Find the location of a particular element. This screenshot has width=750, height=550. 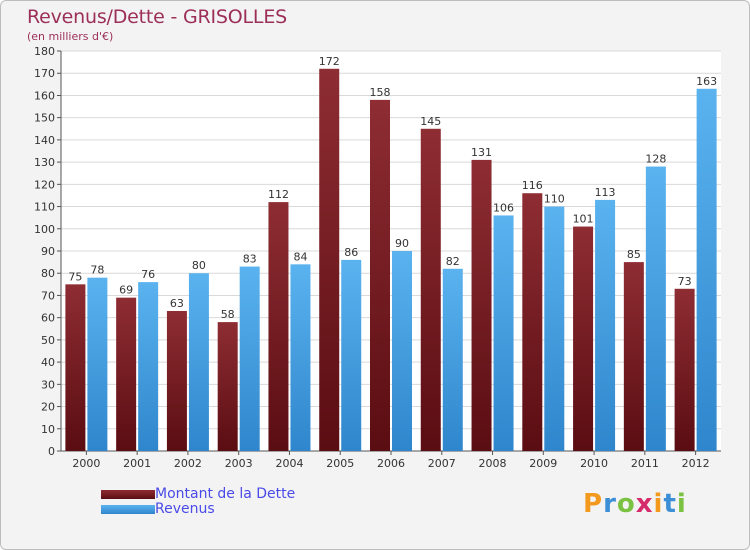

data-label-revenus: 82 is located at coordinates (453, 261).